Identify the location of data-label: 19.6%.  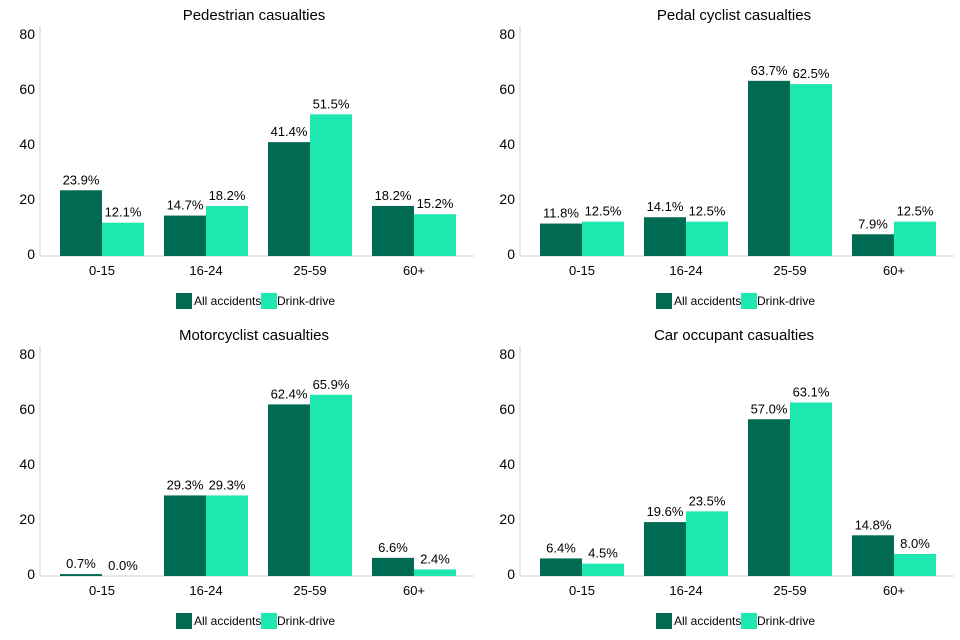
(665, 511).